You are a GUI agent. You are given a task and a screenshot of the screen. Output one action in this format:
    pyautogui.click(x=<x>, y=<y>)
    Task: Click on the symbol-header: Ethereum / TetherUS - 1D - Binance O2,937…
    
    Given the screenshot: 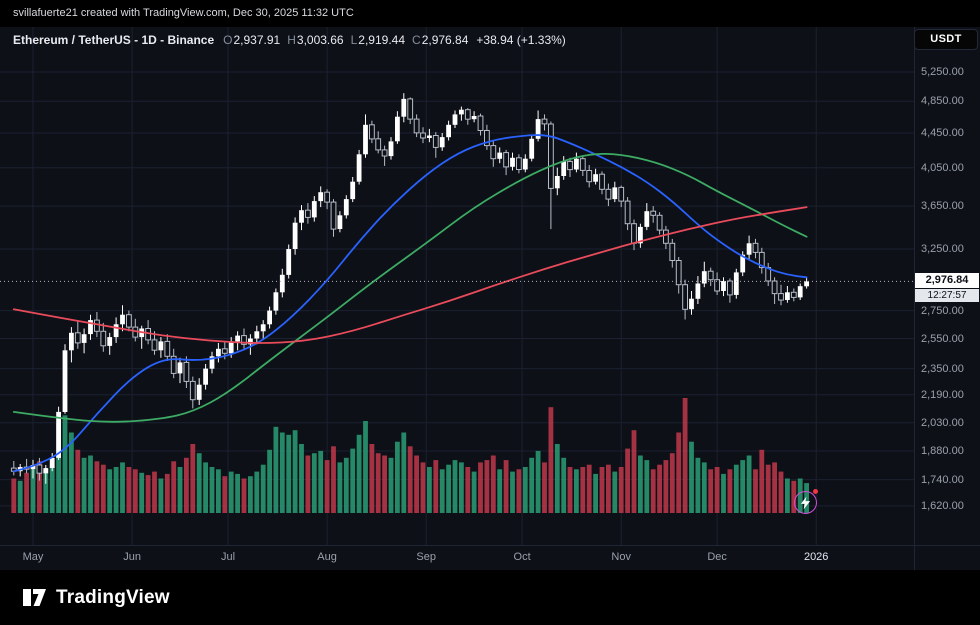 What is the action you would take?
    pyautogui.click(x=289, y=40)
    